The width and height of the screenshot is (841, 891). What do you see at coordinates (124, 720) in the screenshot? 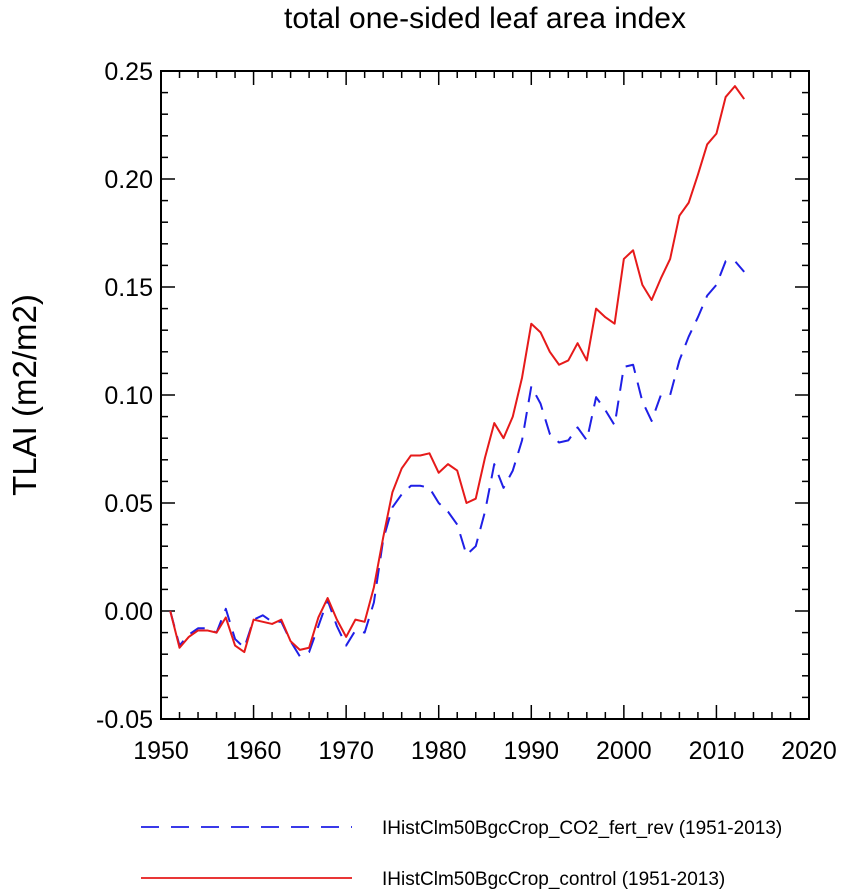
I see `y-tick-label: -0.05` at bounding box center [124, 720].